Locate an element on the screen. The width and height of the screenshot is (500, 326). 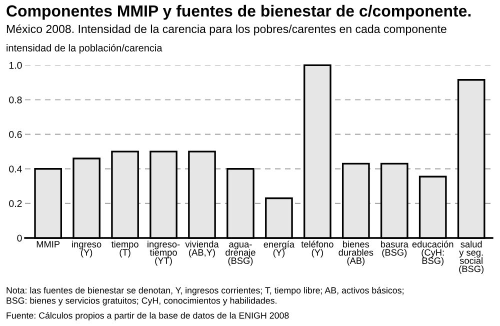
x-tick-label: ingreso (Y) is located at coordinates (87, 249).